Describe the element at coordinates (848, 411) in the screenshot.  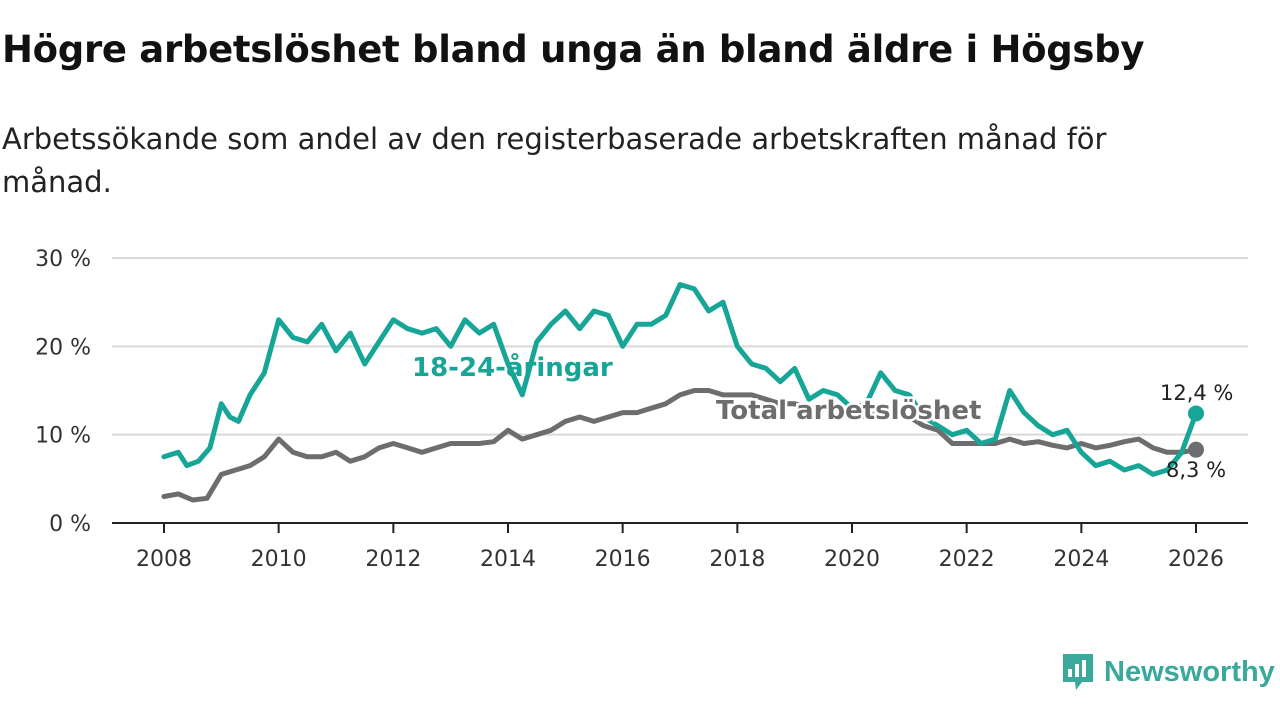
I see `series-label-total: Total arbetslöshet` at that location.